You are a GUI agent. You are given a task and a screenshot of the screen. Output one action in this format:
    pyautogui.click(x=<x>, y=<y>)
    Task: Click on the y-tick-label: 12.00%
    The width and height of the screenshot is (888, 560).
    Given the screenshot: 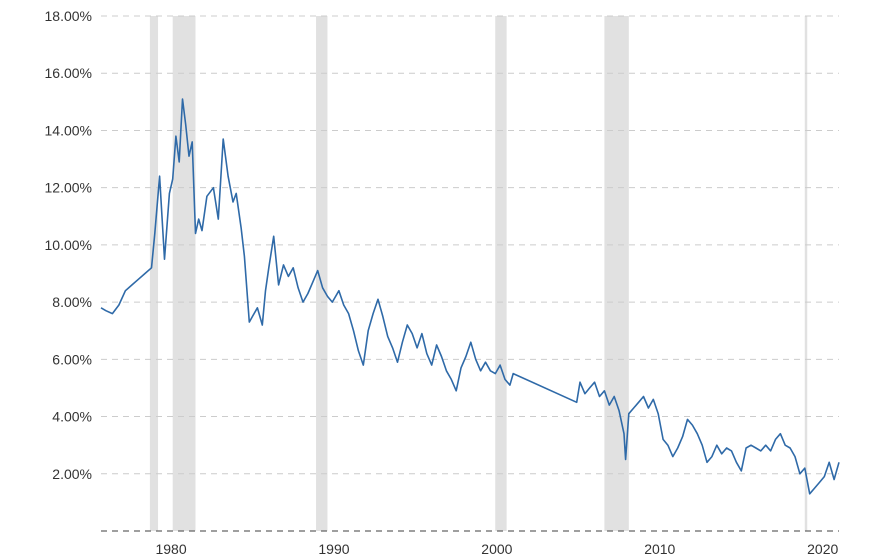 What is the action you would take?
    pyautogui.click(x=68, y=188)
    